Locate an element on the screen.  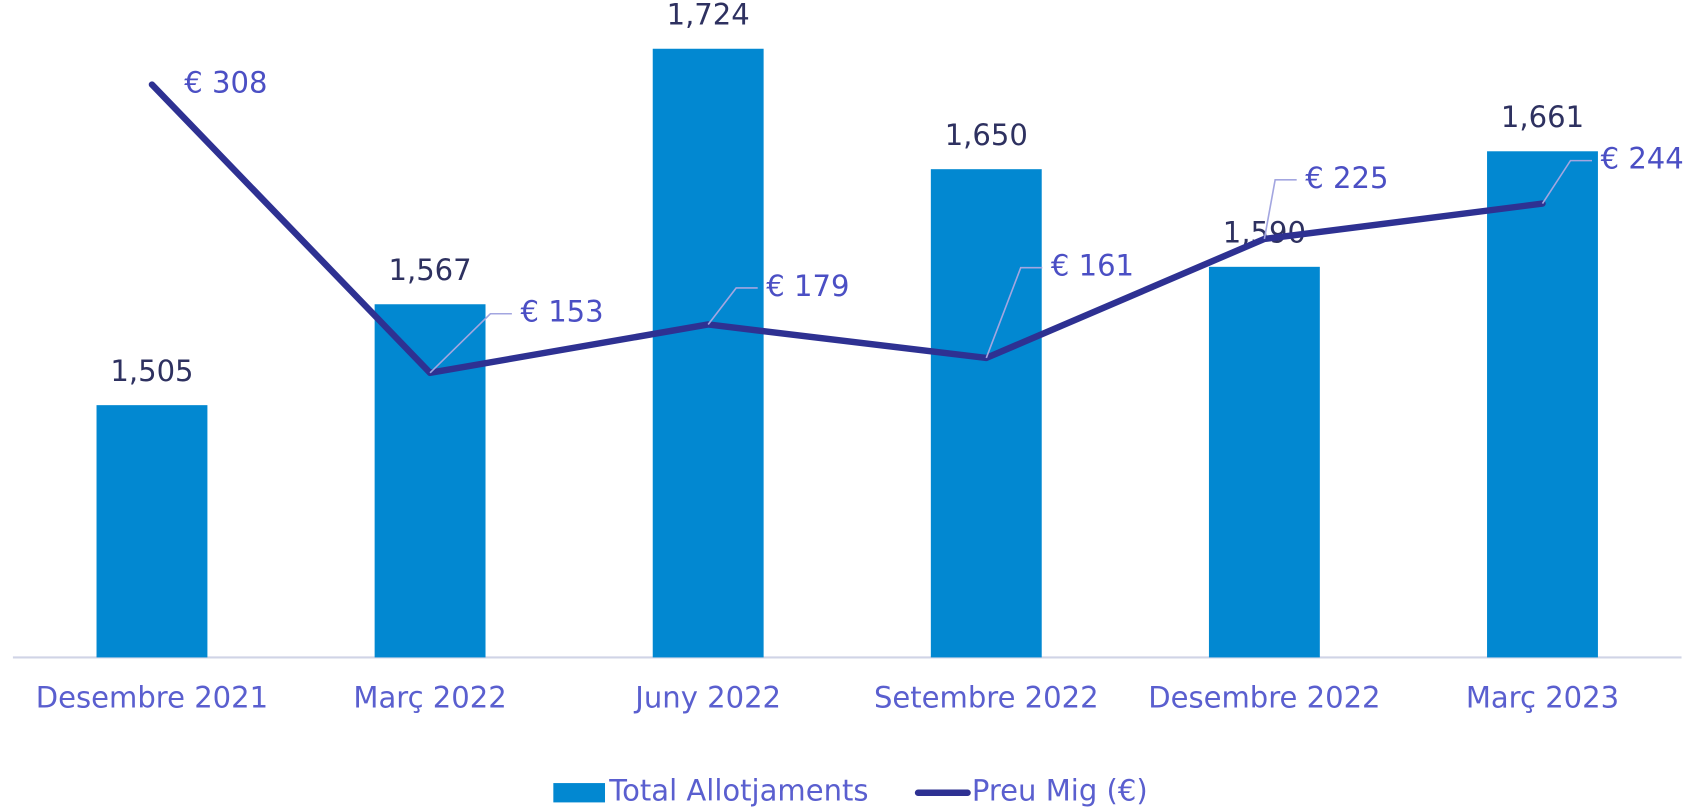
bar-value-label: 1,650 is located at coordinates (986, 135).